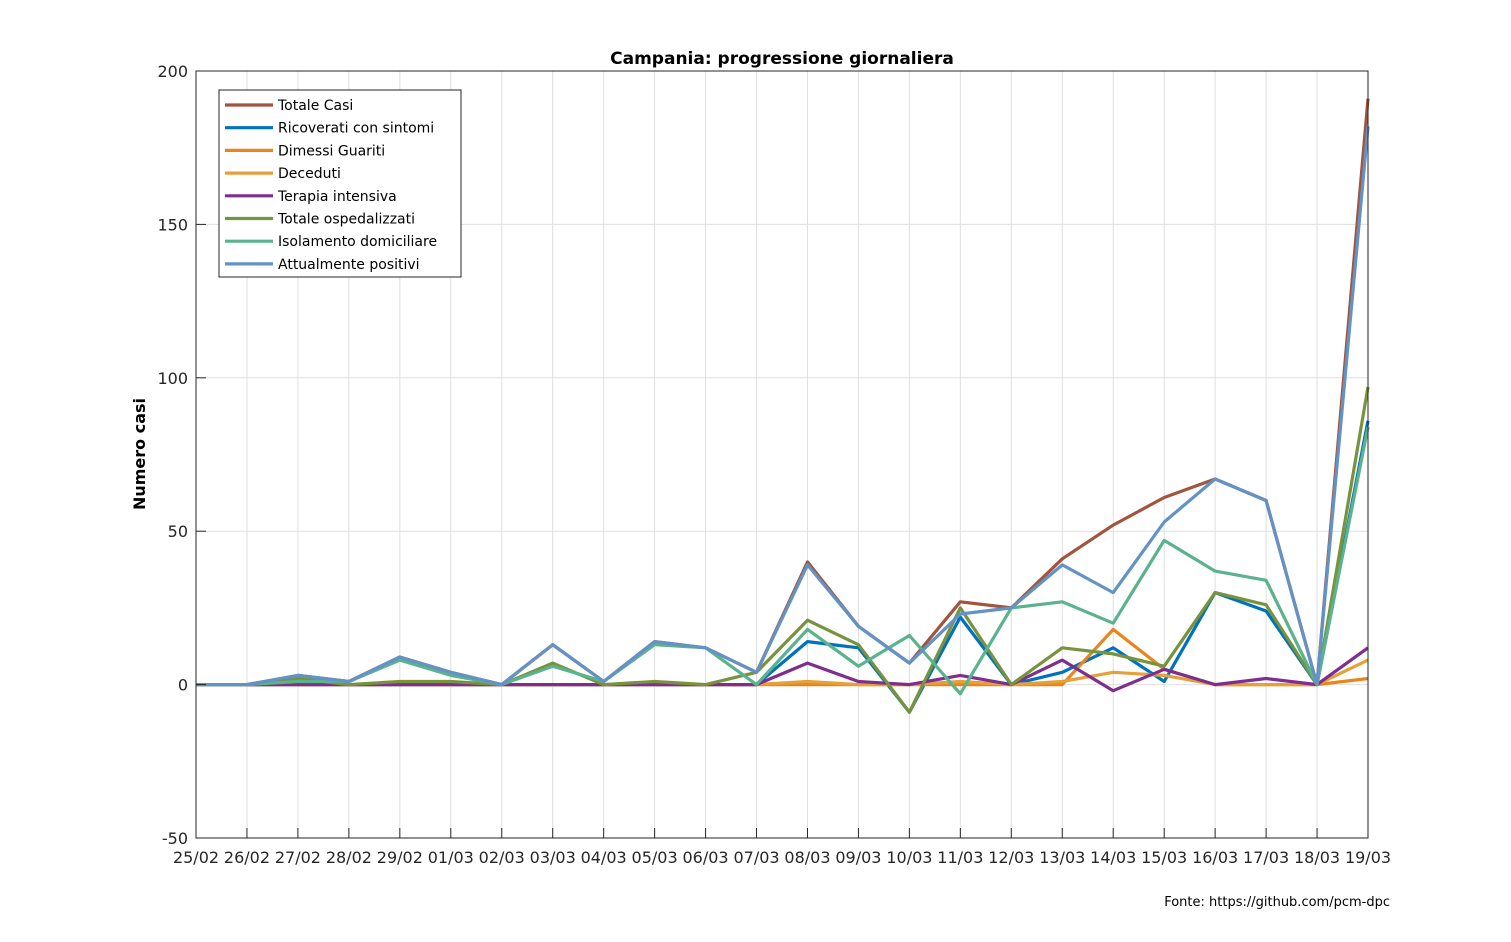 The height and width of the screenshot is (942, 1511). What do you see at coordinates (1368, 857) in the screenshot?
I see `x-tick-label: 19/03` at bounding box center [1368, 857].